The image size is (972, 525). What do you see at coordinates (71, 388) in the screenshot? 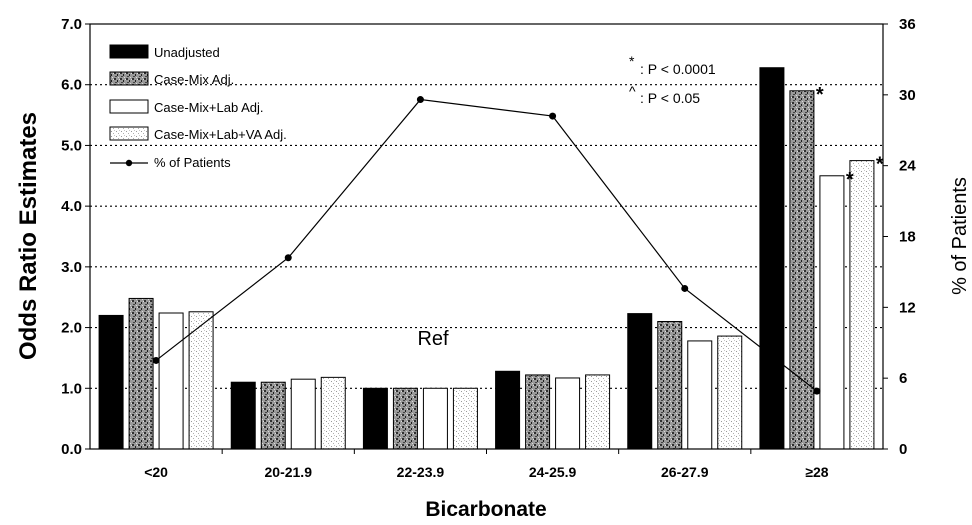
I see `y-tick-label: 1.0` at bounding box center [71, 388].